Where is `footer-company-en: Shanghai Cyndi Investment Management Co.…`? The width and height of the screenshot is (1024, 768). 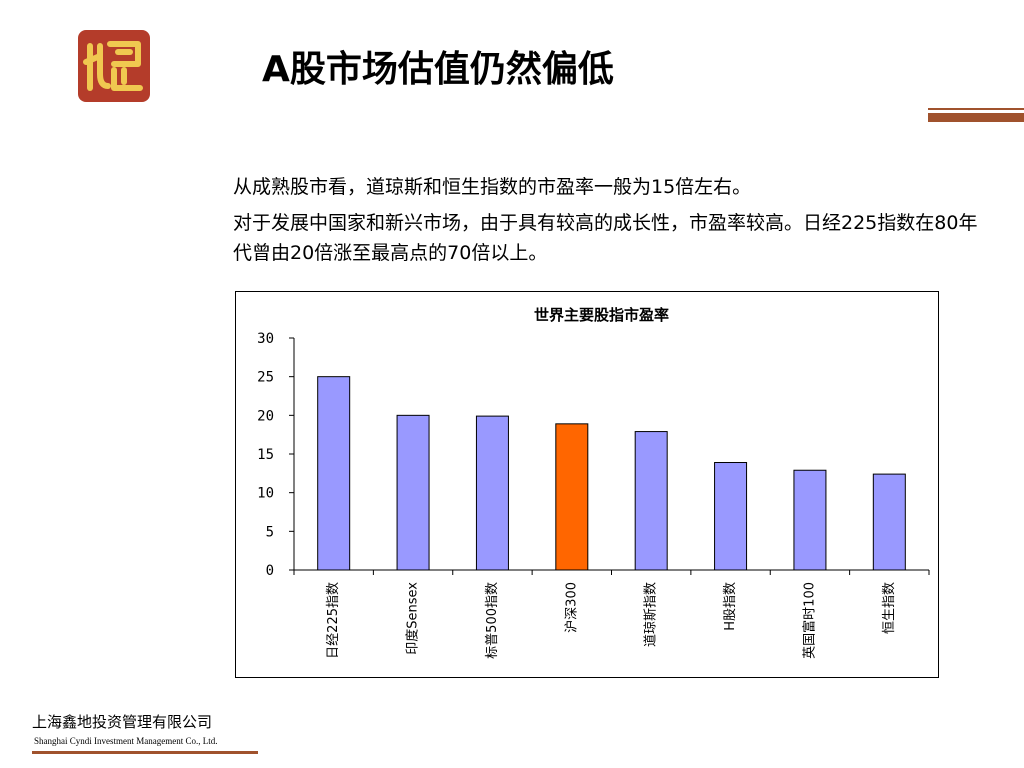 footer-company-en: Shanghai Cyndi Investment Management Co.… is located at coordinates (126, 741).